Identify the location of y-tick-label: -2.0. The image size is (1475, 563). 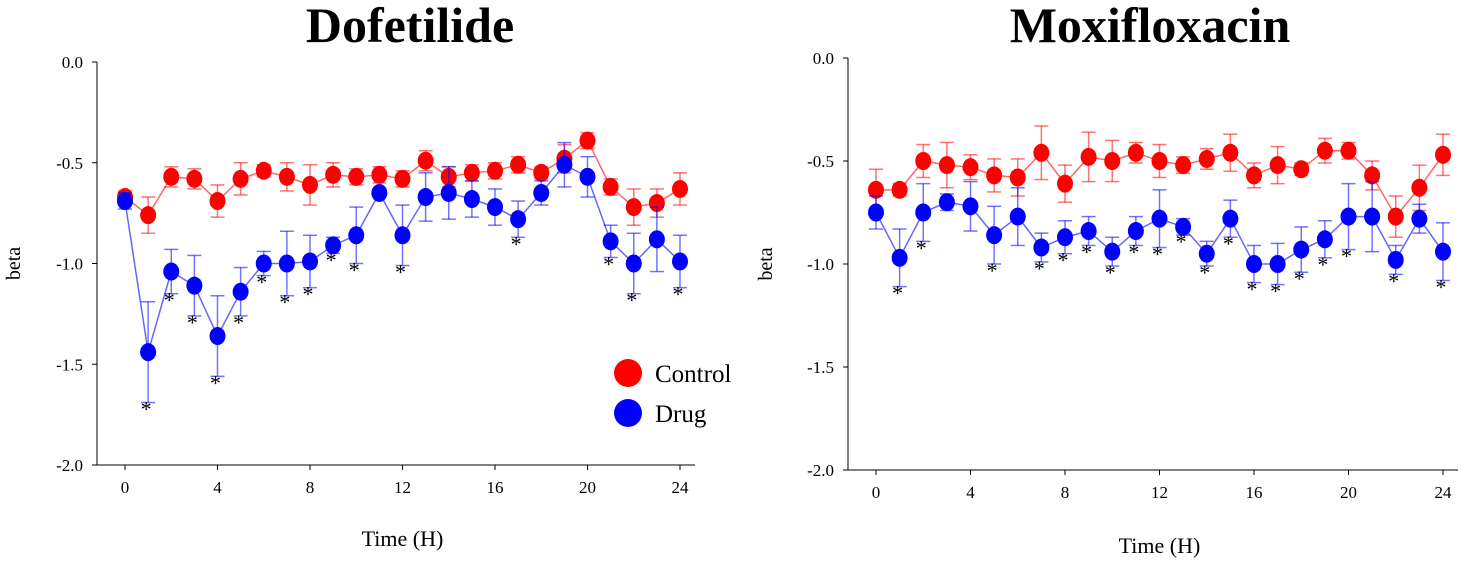
(69, 465).